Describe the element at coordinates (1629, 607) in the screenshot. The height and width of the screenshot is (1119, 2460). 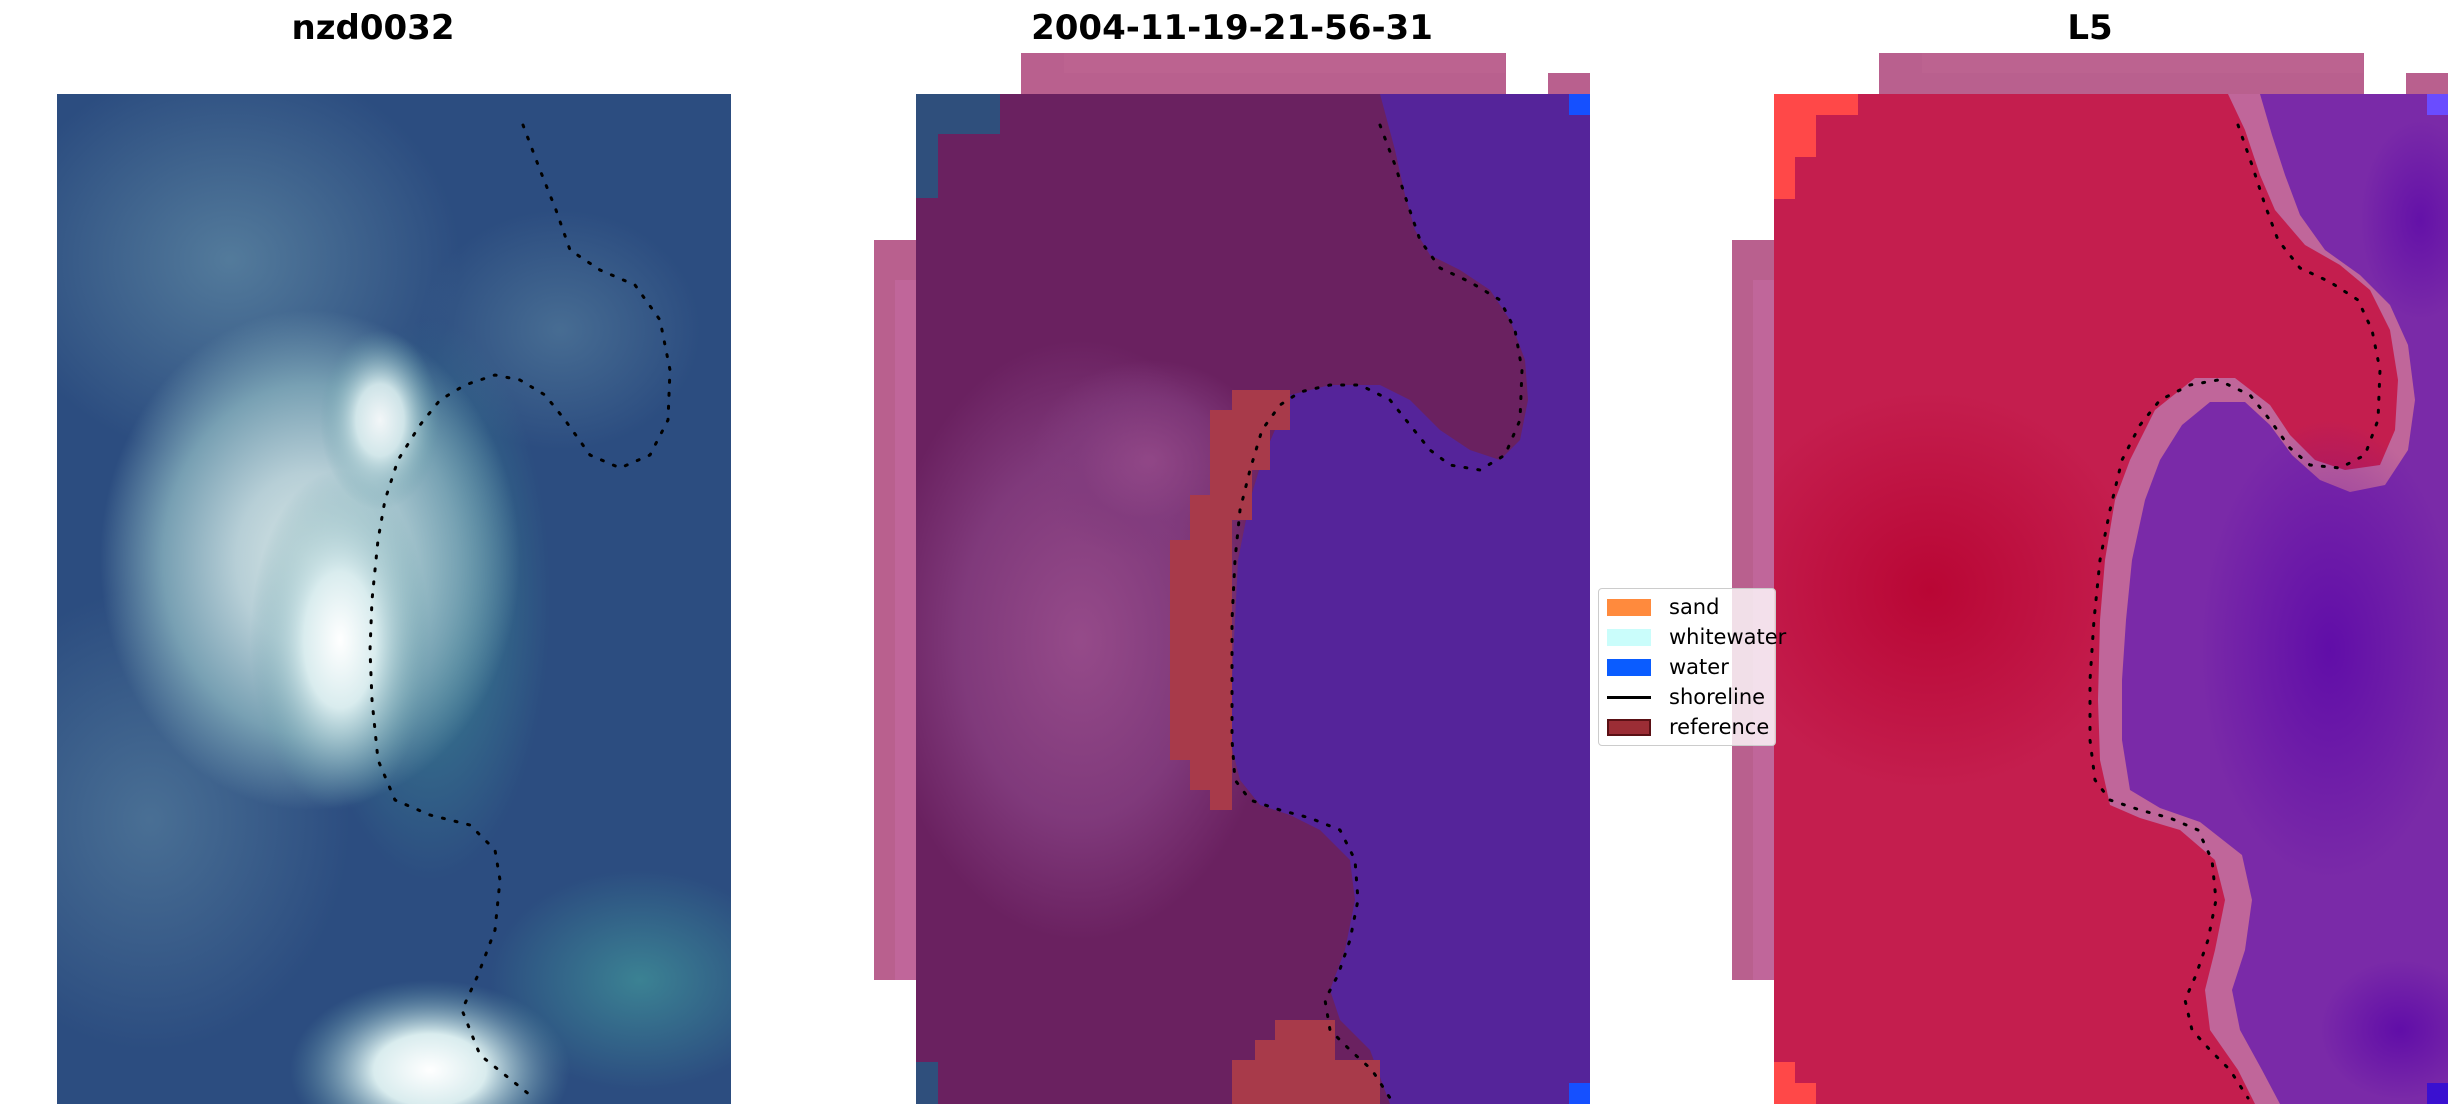
I see `legend-swatch-sand` at that location.